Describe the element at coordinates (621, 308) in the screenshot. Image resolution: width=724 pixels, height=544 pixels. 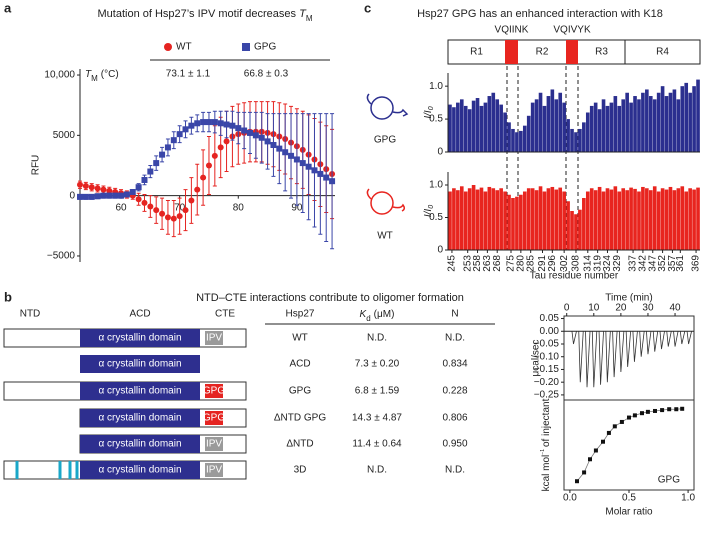
I see `x-tick-label: 20` at that location.